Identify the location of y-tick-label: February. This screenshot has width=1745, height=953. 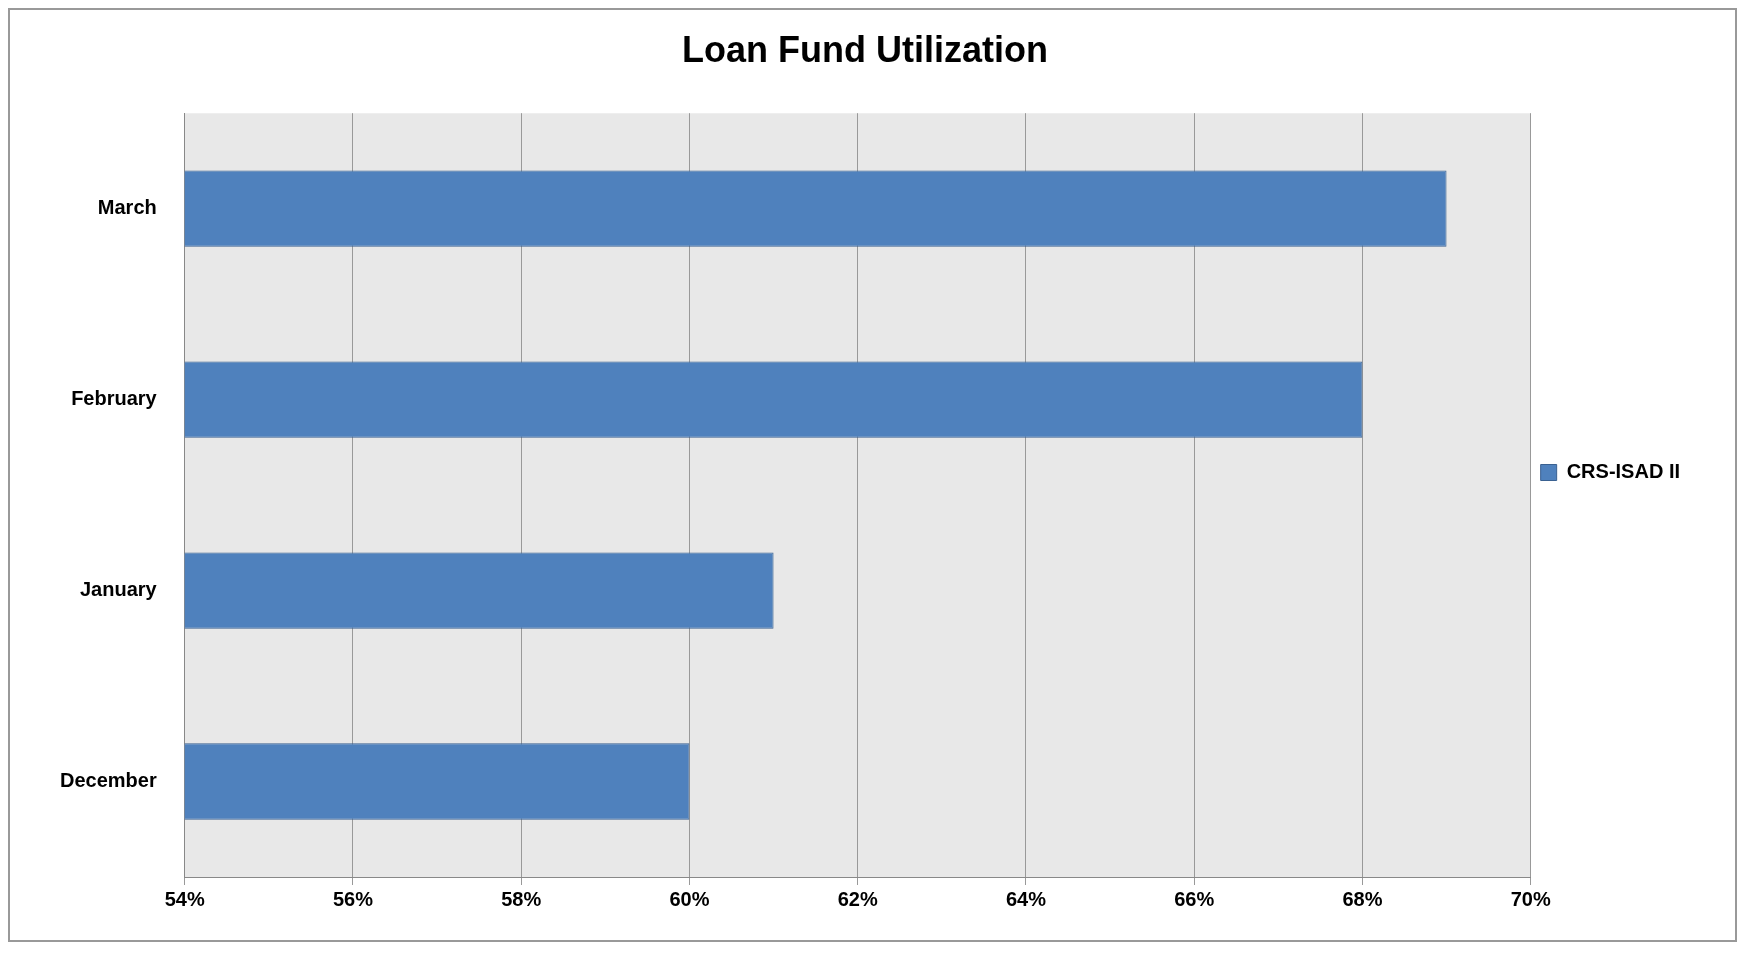
(114, 398).